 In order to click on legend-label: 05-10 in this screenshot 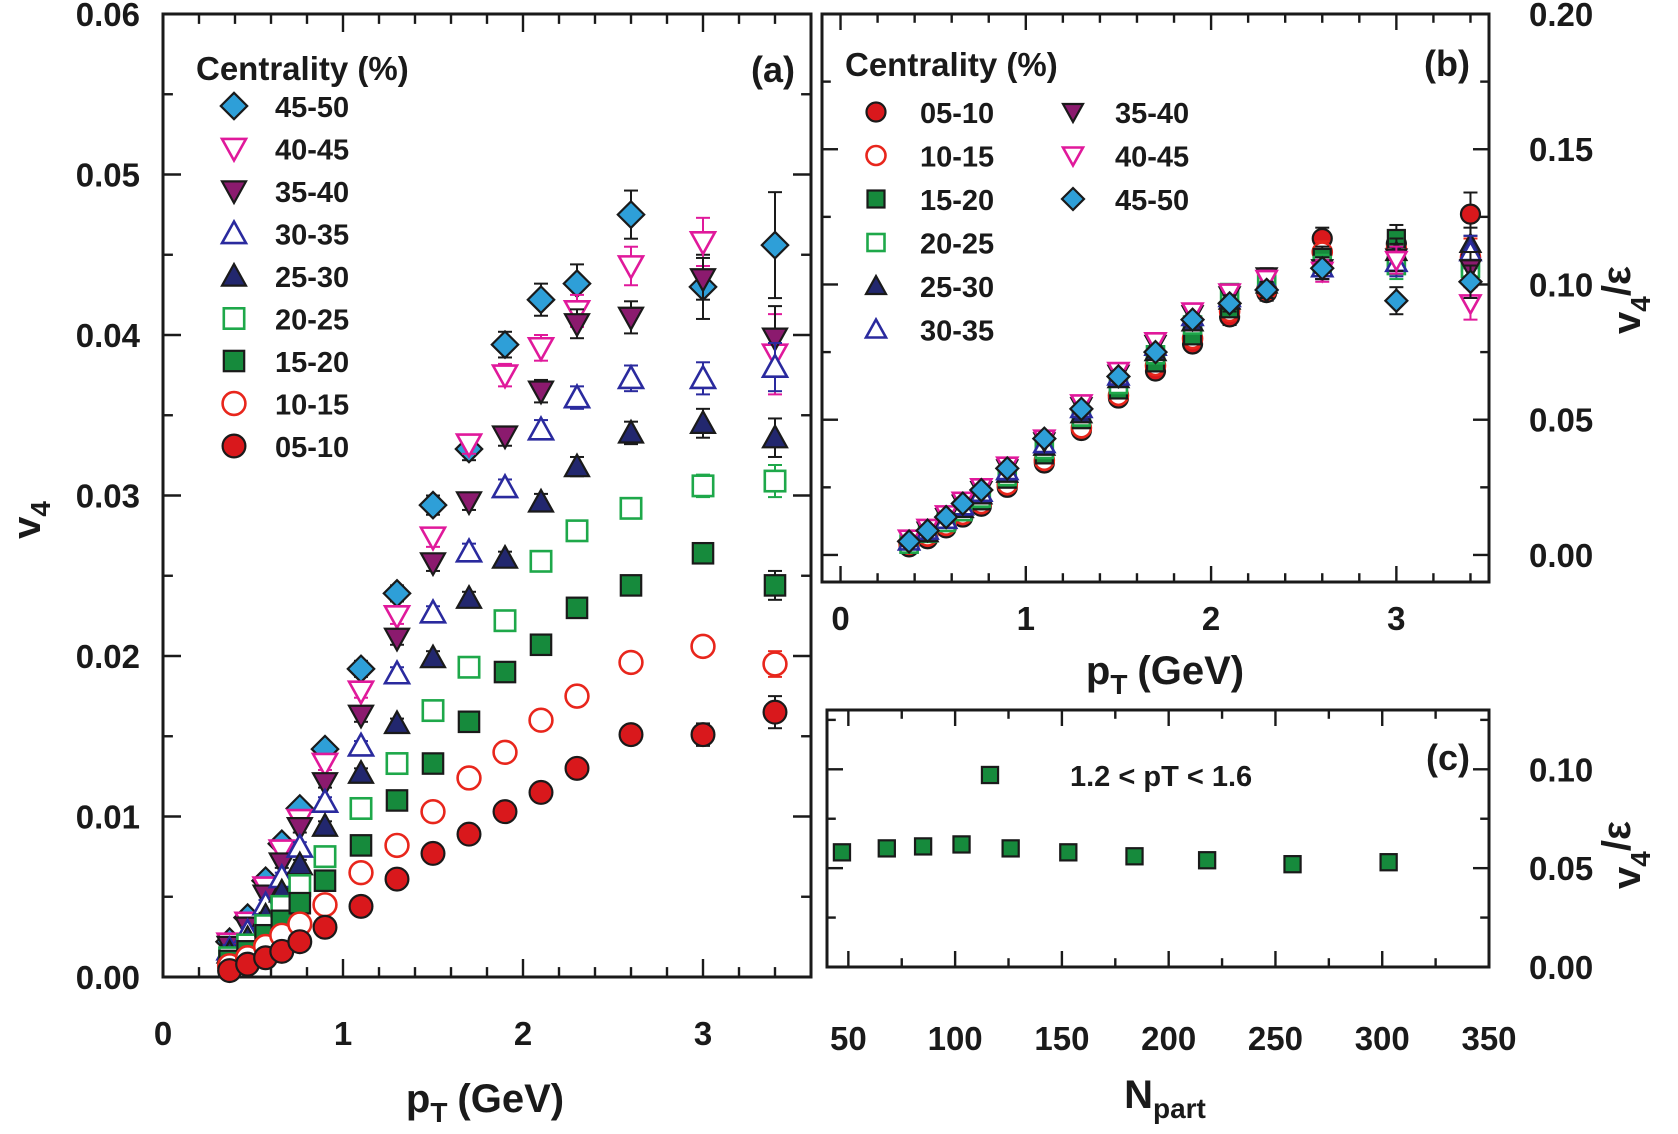, I will do `click(957, 114)`.